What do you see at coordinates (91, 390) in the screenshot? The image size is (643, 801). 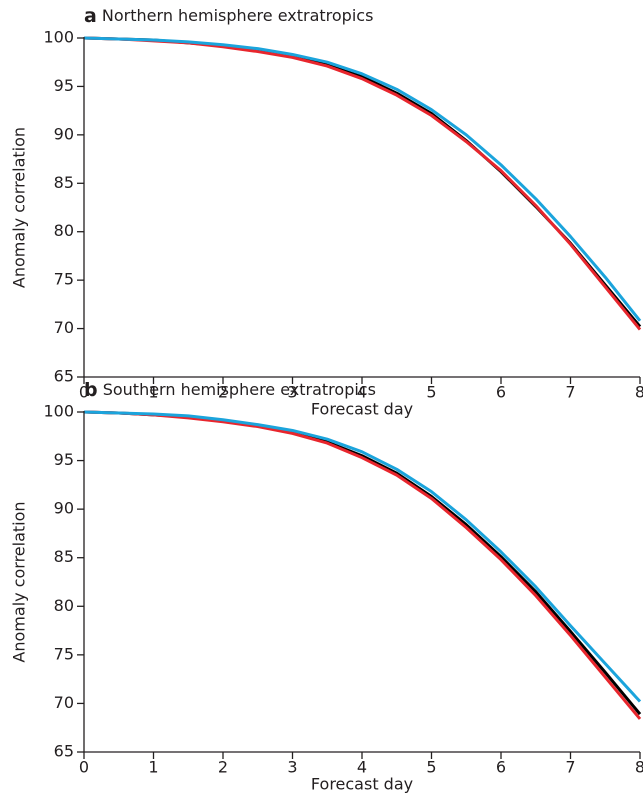 I see `panel-letter: b` at bounding box center [91, 390].